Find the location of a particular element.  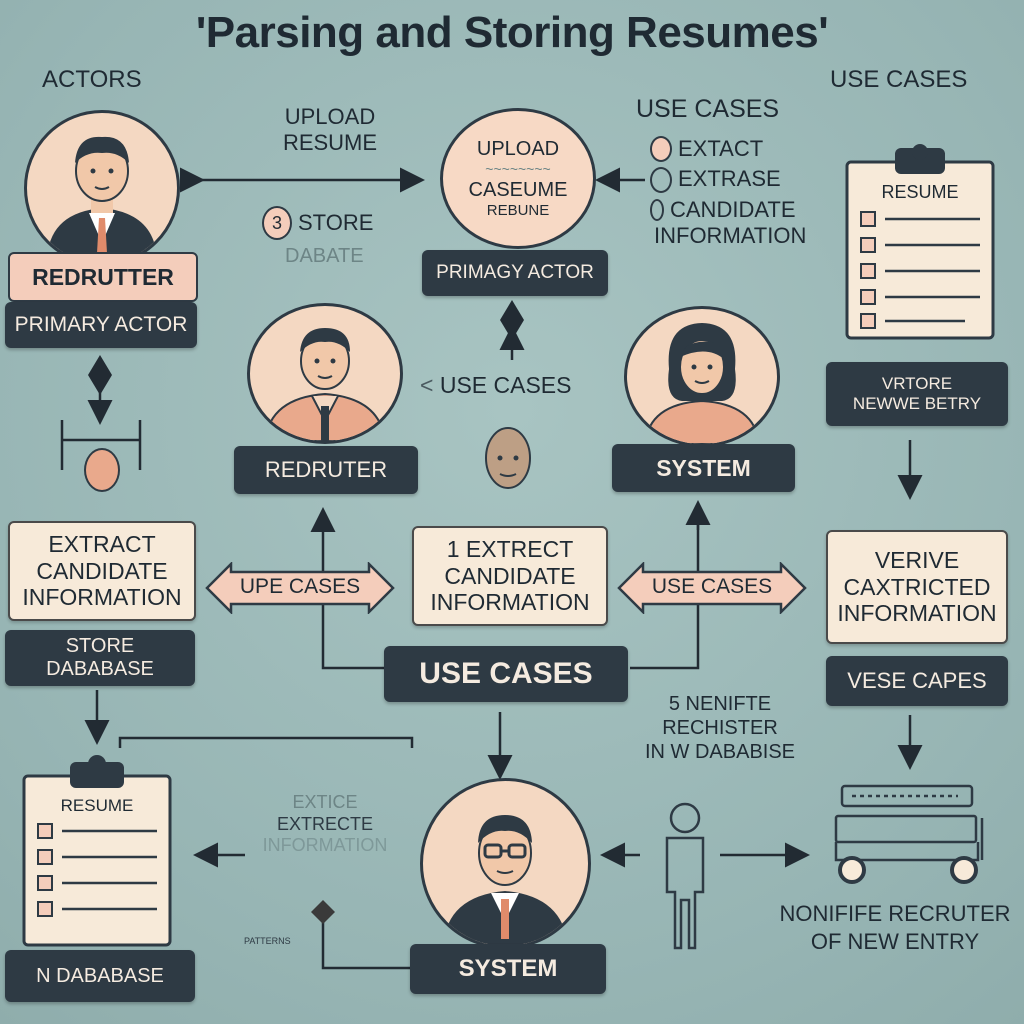

faded-line-3: INFORMATION is located at coordinates (325, 845).